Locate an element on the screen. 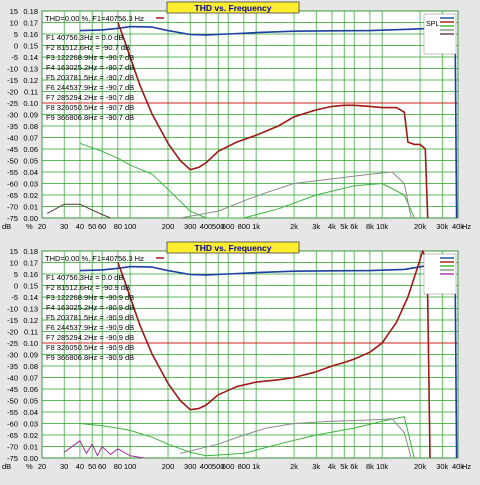  x-tick-label: 2k is located at coordinates (294, 226).